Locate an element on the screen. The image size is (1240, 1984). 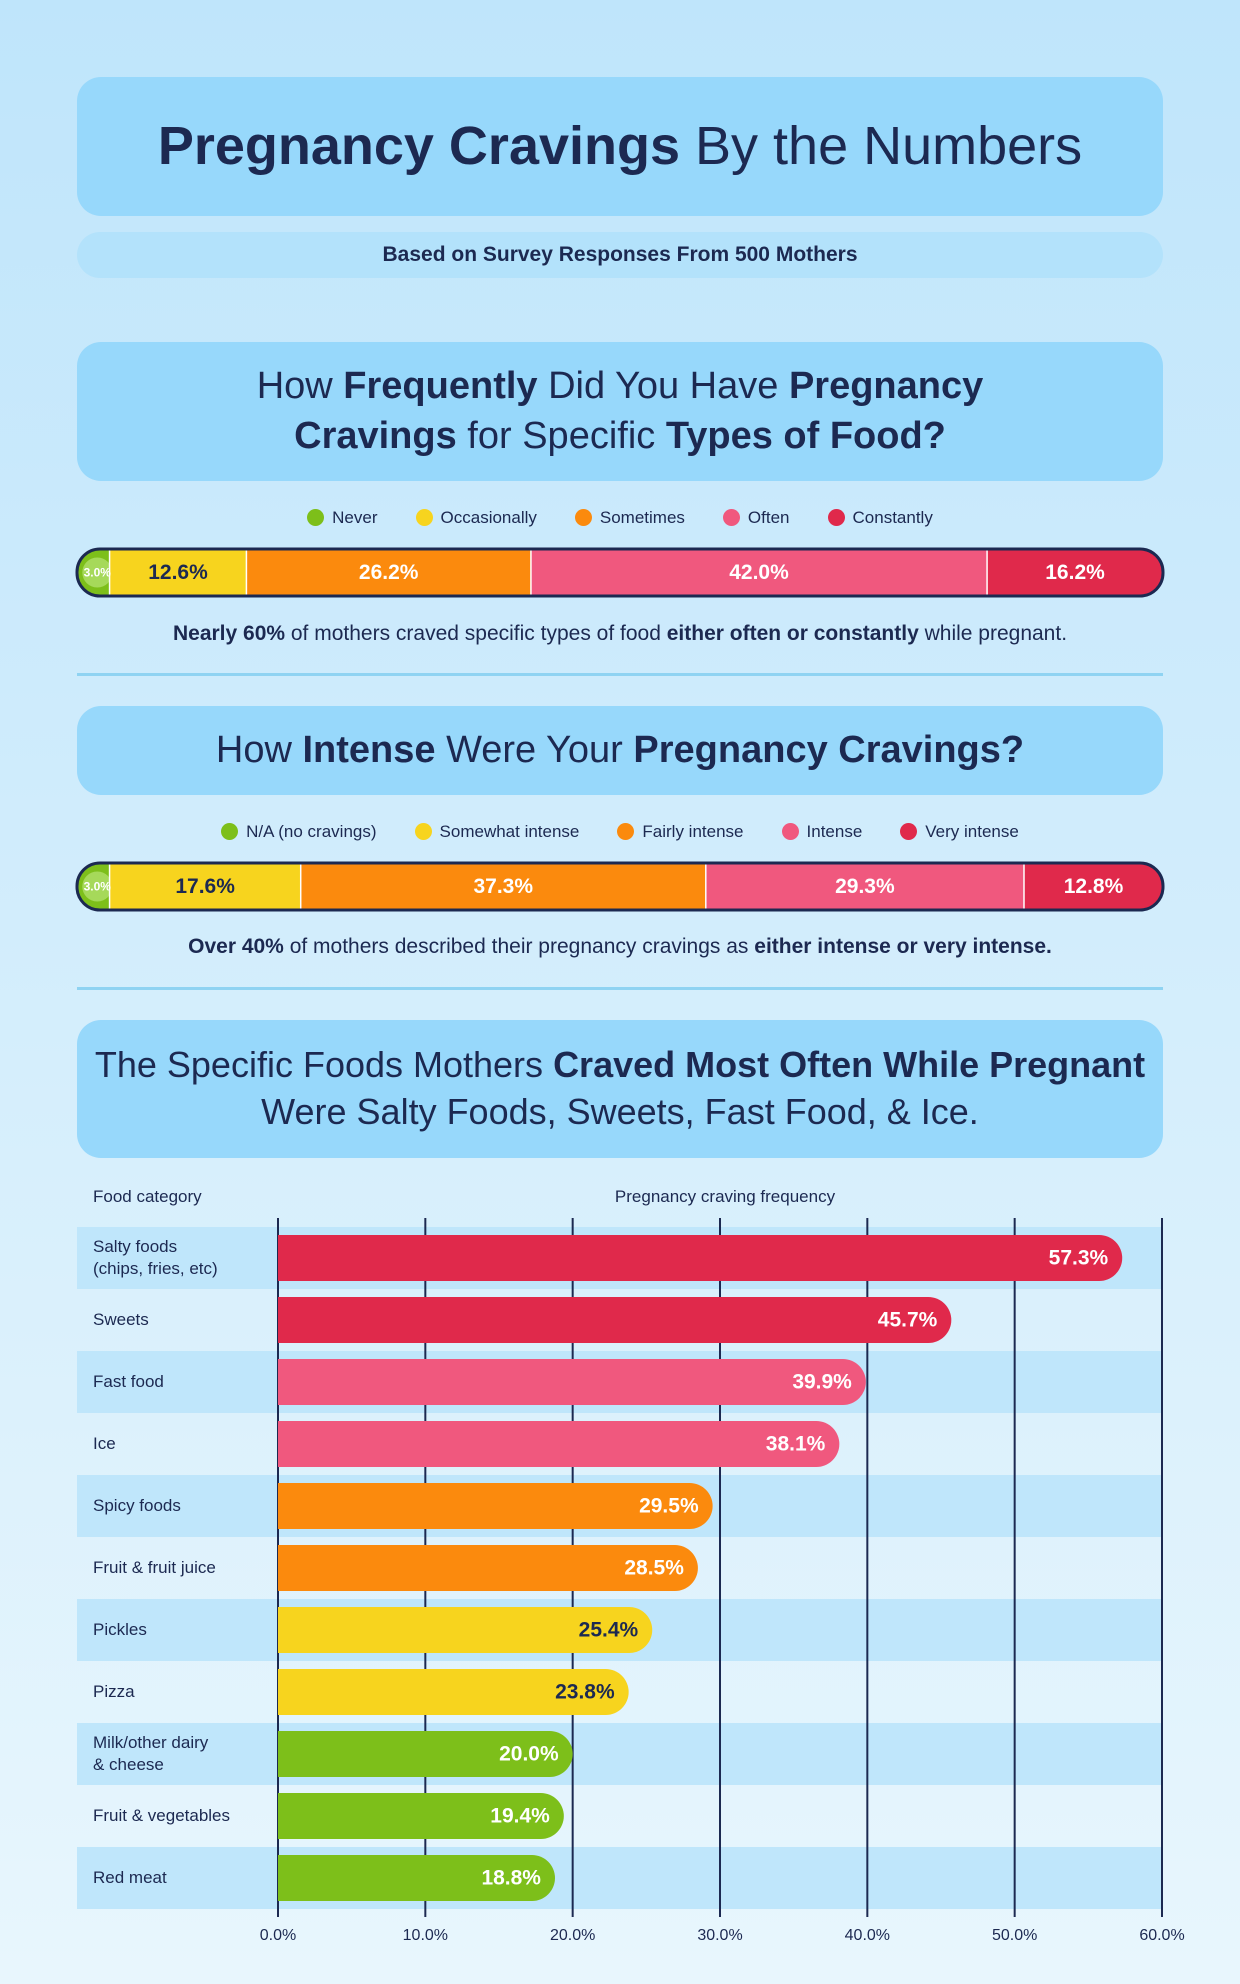
text-segment: Nearly 60% is located at coordinates (229, 633).